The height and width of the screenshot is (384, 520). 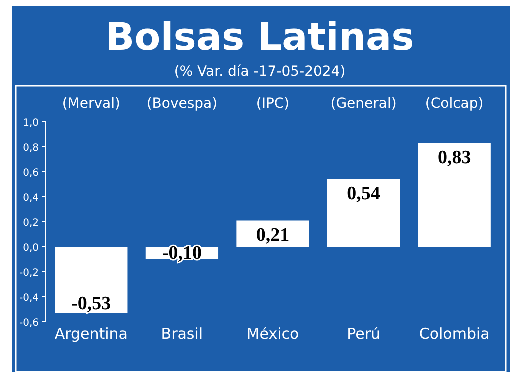 I want to click on text: (Bovespa), so click(x=182, y=104).